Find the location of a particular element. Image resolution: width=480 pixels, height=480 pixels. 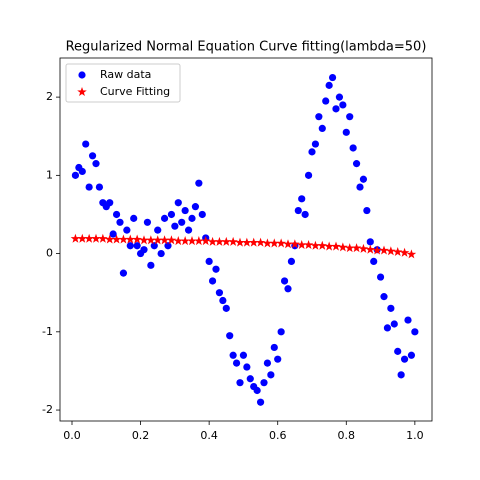

x-tick-label: 0.8 is located at coordinates (347, 435).